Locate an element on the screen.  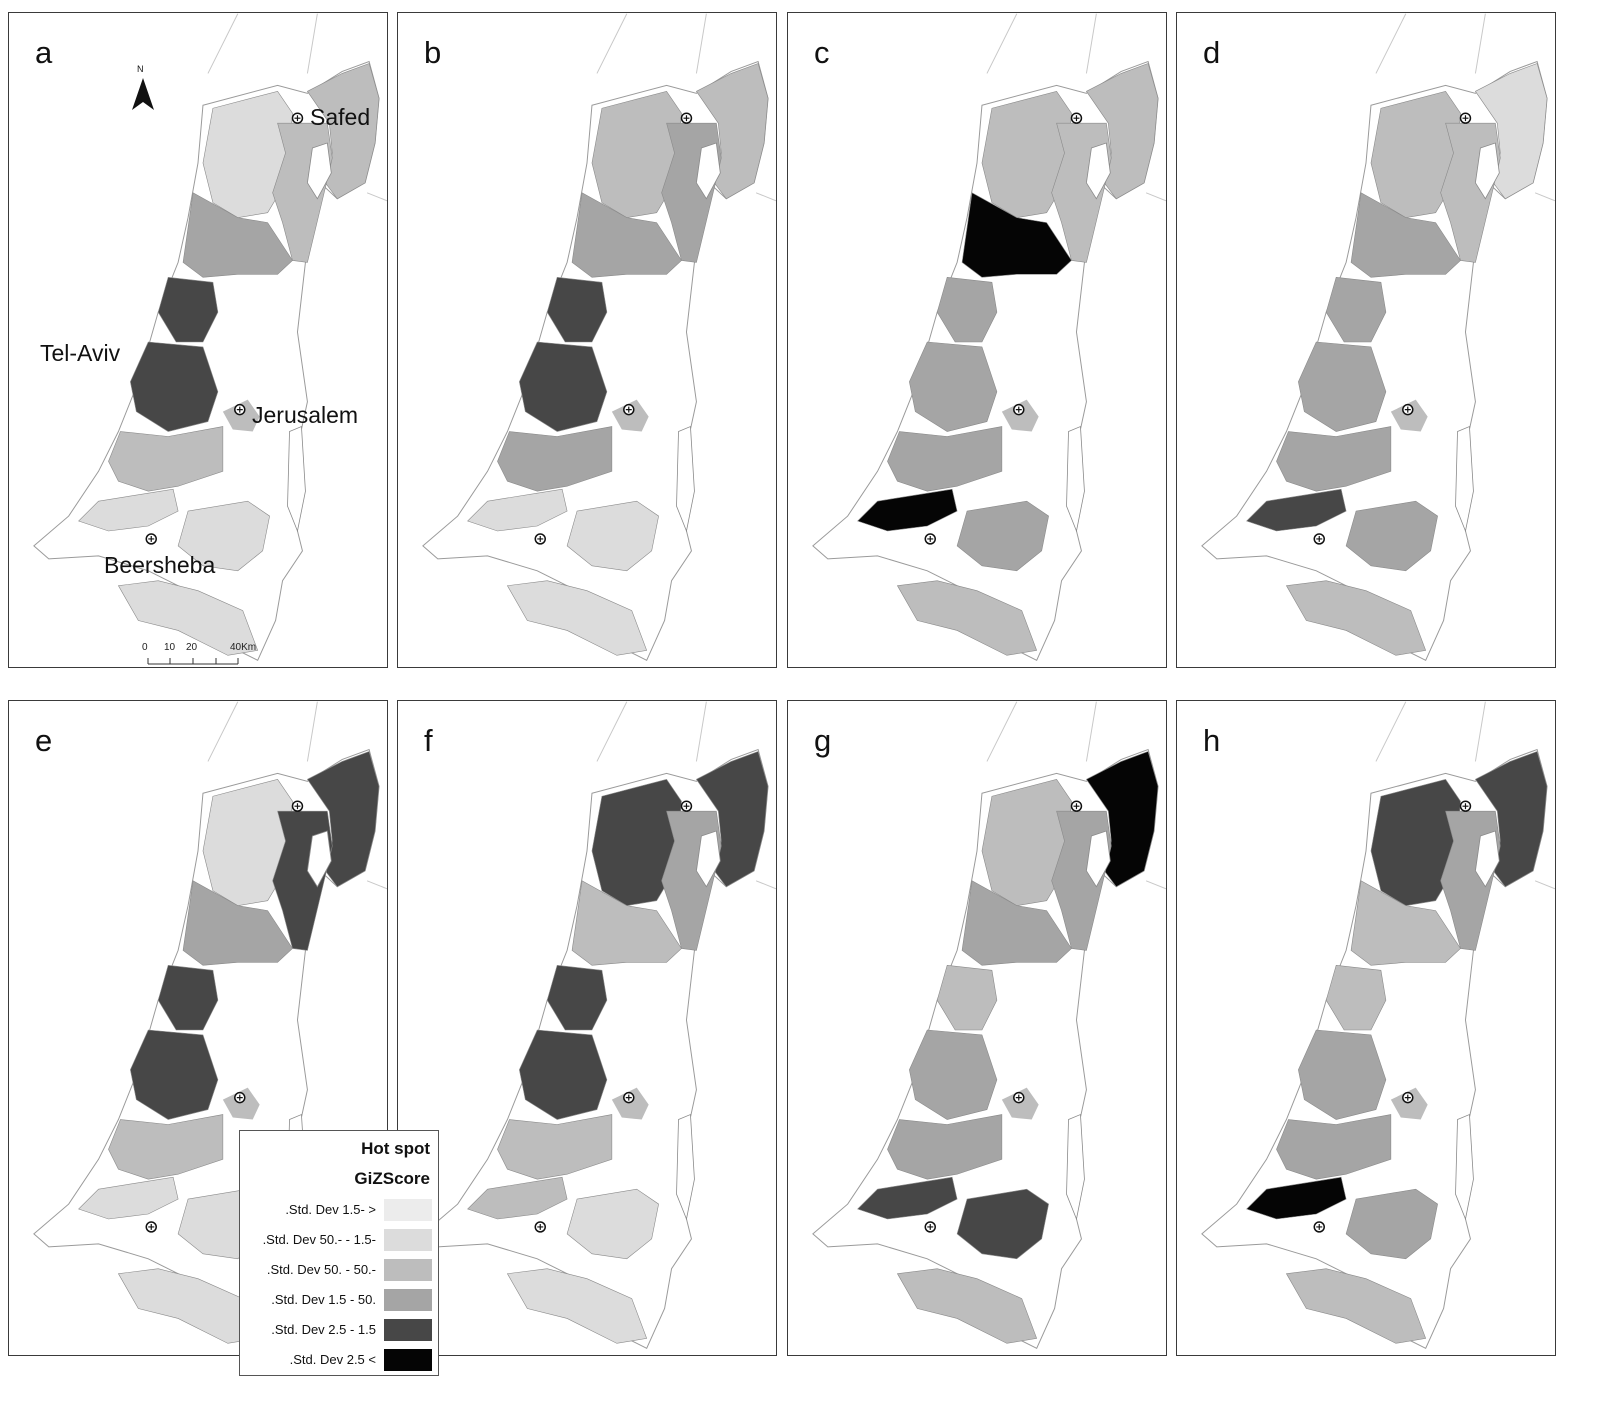
scale-bar: 0 10 20 40Km is located at coordinates (201, 657).